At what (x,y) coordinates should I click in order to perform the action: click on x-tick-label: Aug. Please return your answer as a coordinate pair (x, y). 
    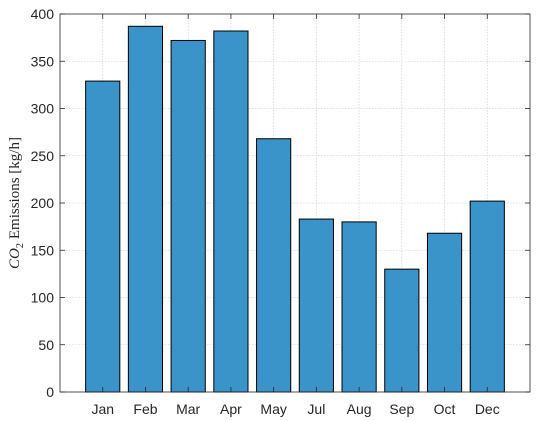
    Looking at the image, I should click on (359, 409).